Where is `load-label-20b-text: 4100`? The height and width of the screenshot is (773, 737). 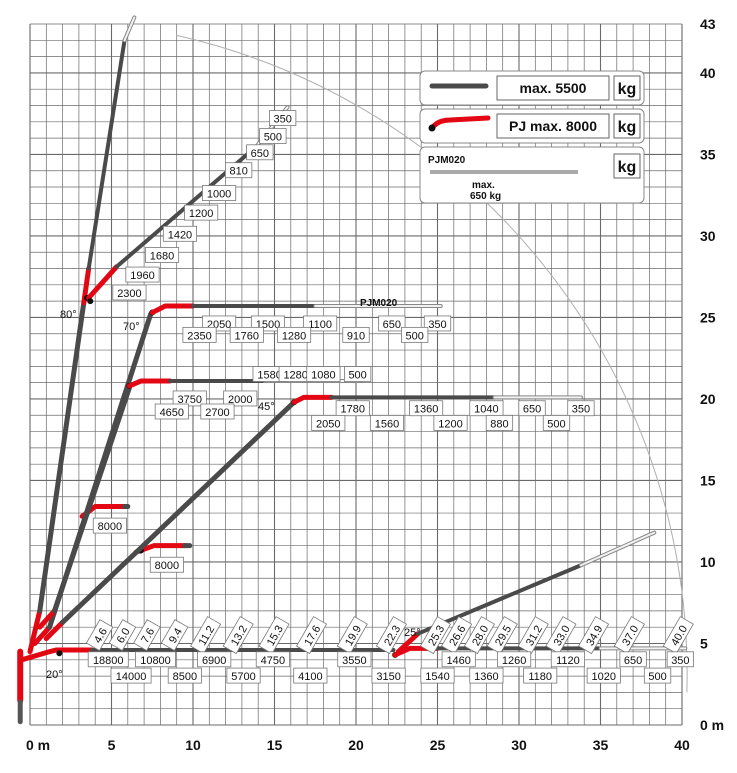 load-label-20b-text: 4100 is located at coordinates (310, 677).